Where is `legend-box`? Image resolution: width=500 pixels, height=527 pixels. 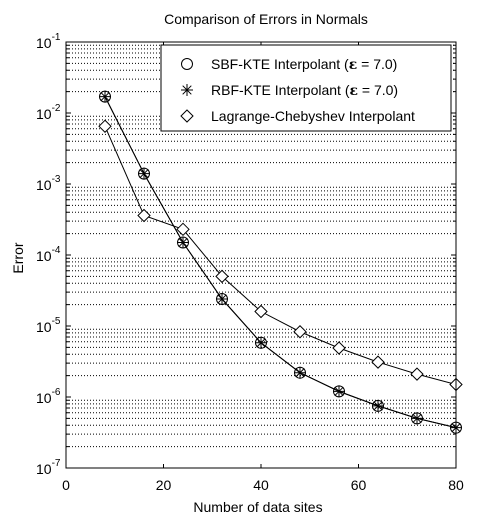
legend-box is located at coordinates (306, 88).